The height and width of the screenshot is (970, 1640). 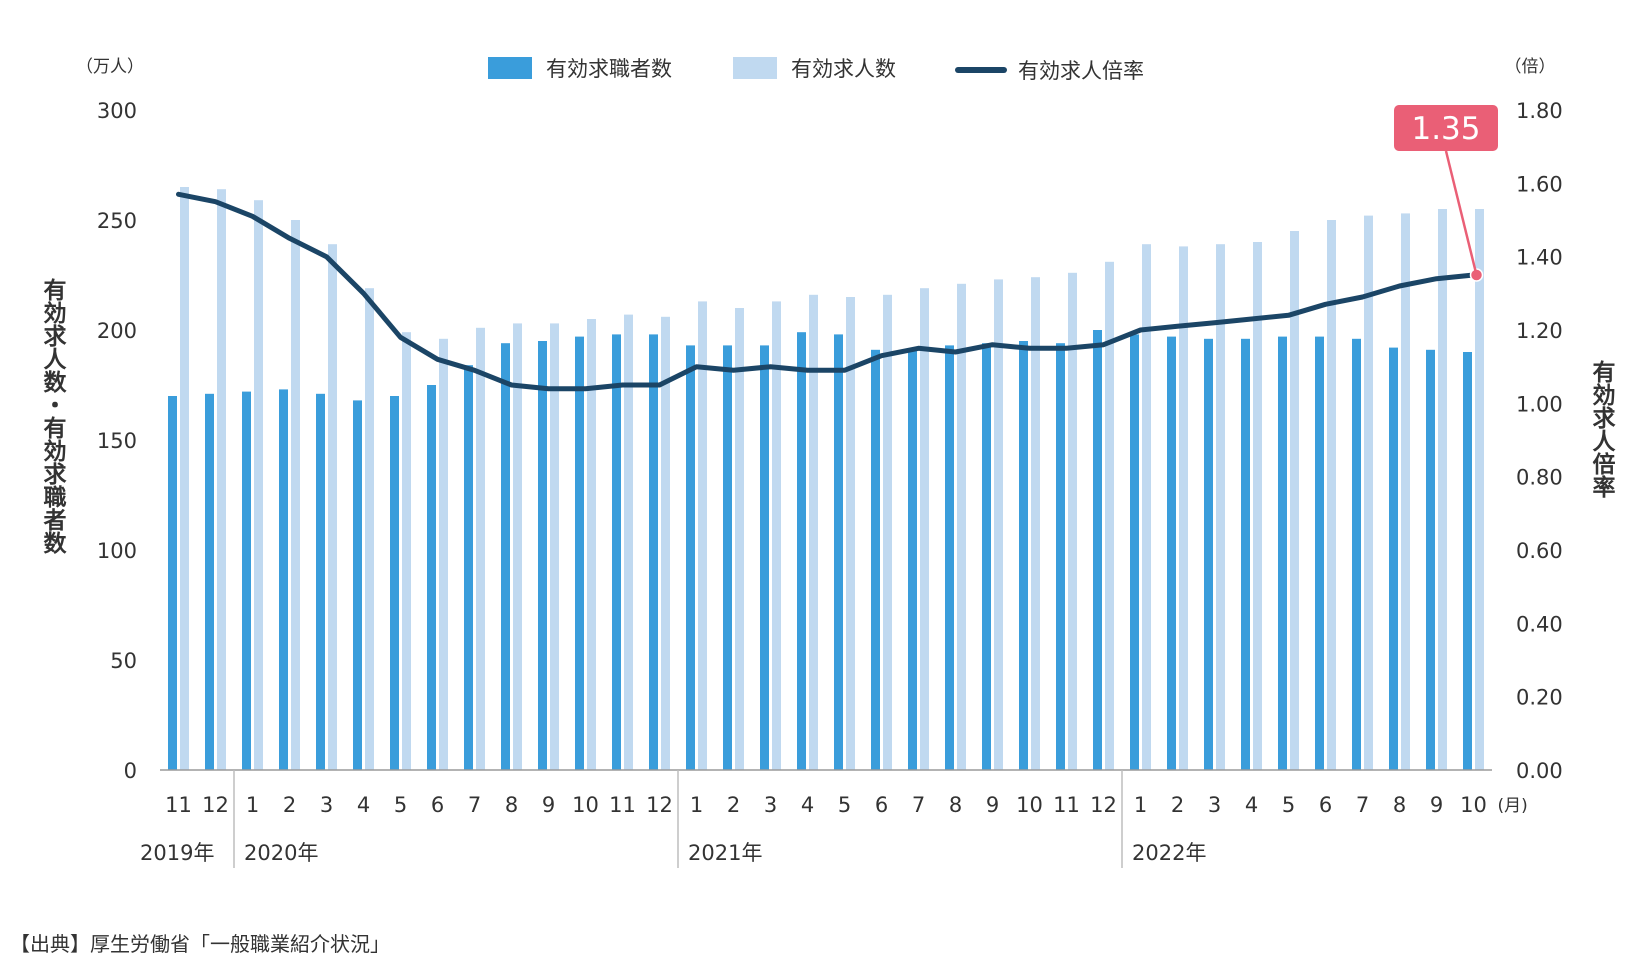 What do you see at coordinates (1513, 806) in the screenshot?
I see `x-month-unit: (月)` at bounding box center [1513, 806].